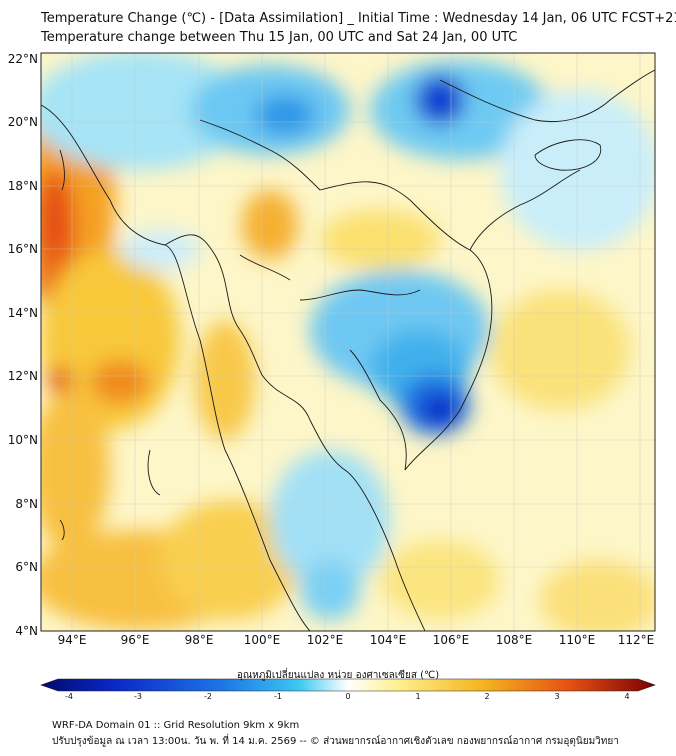 This screenshot has height=756, width=676. Describe the element at coordinates (577, 640) in the screenshot. I see `lon-tick: 110°E` at that location.